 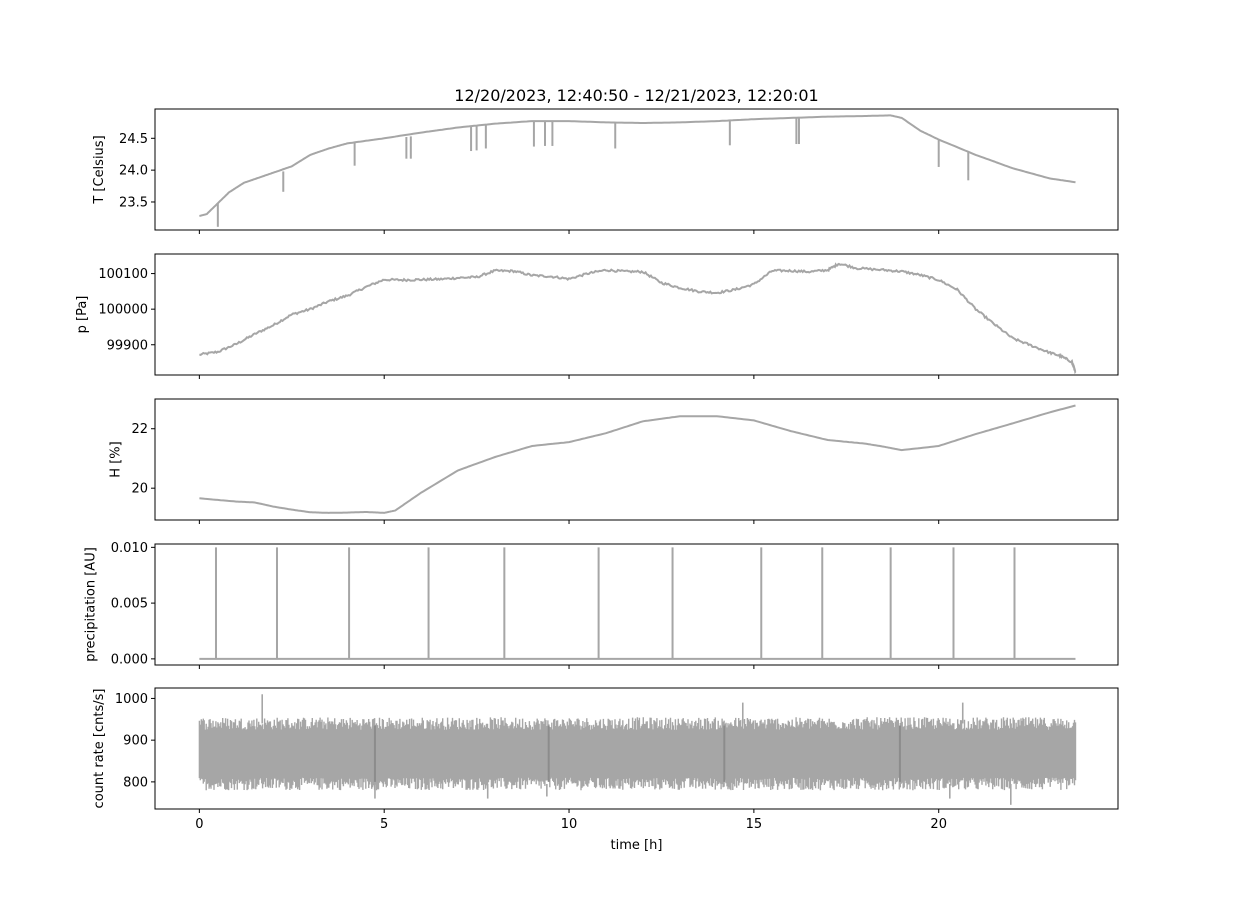 I want to click on y-tick-label: 100100, so click(x=123, y=274).